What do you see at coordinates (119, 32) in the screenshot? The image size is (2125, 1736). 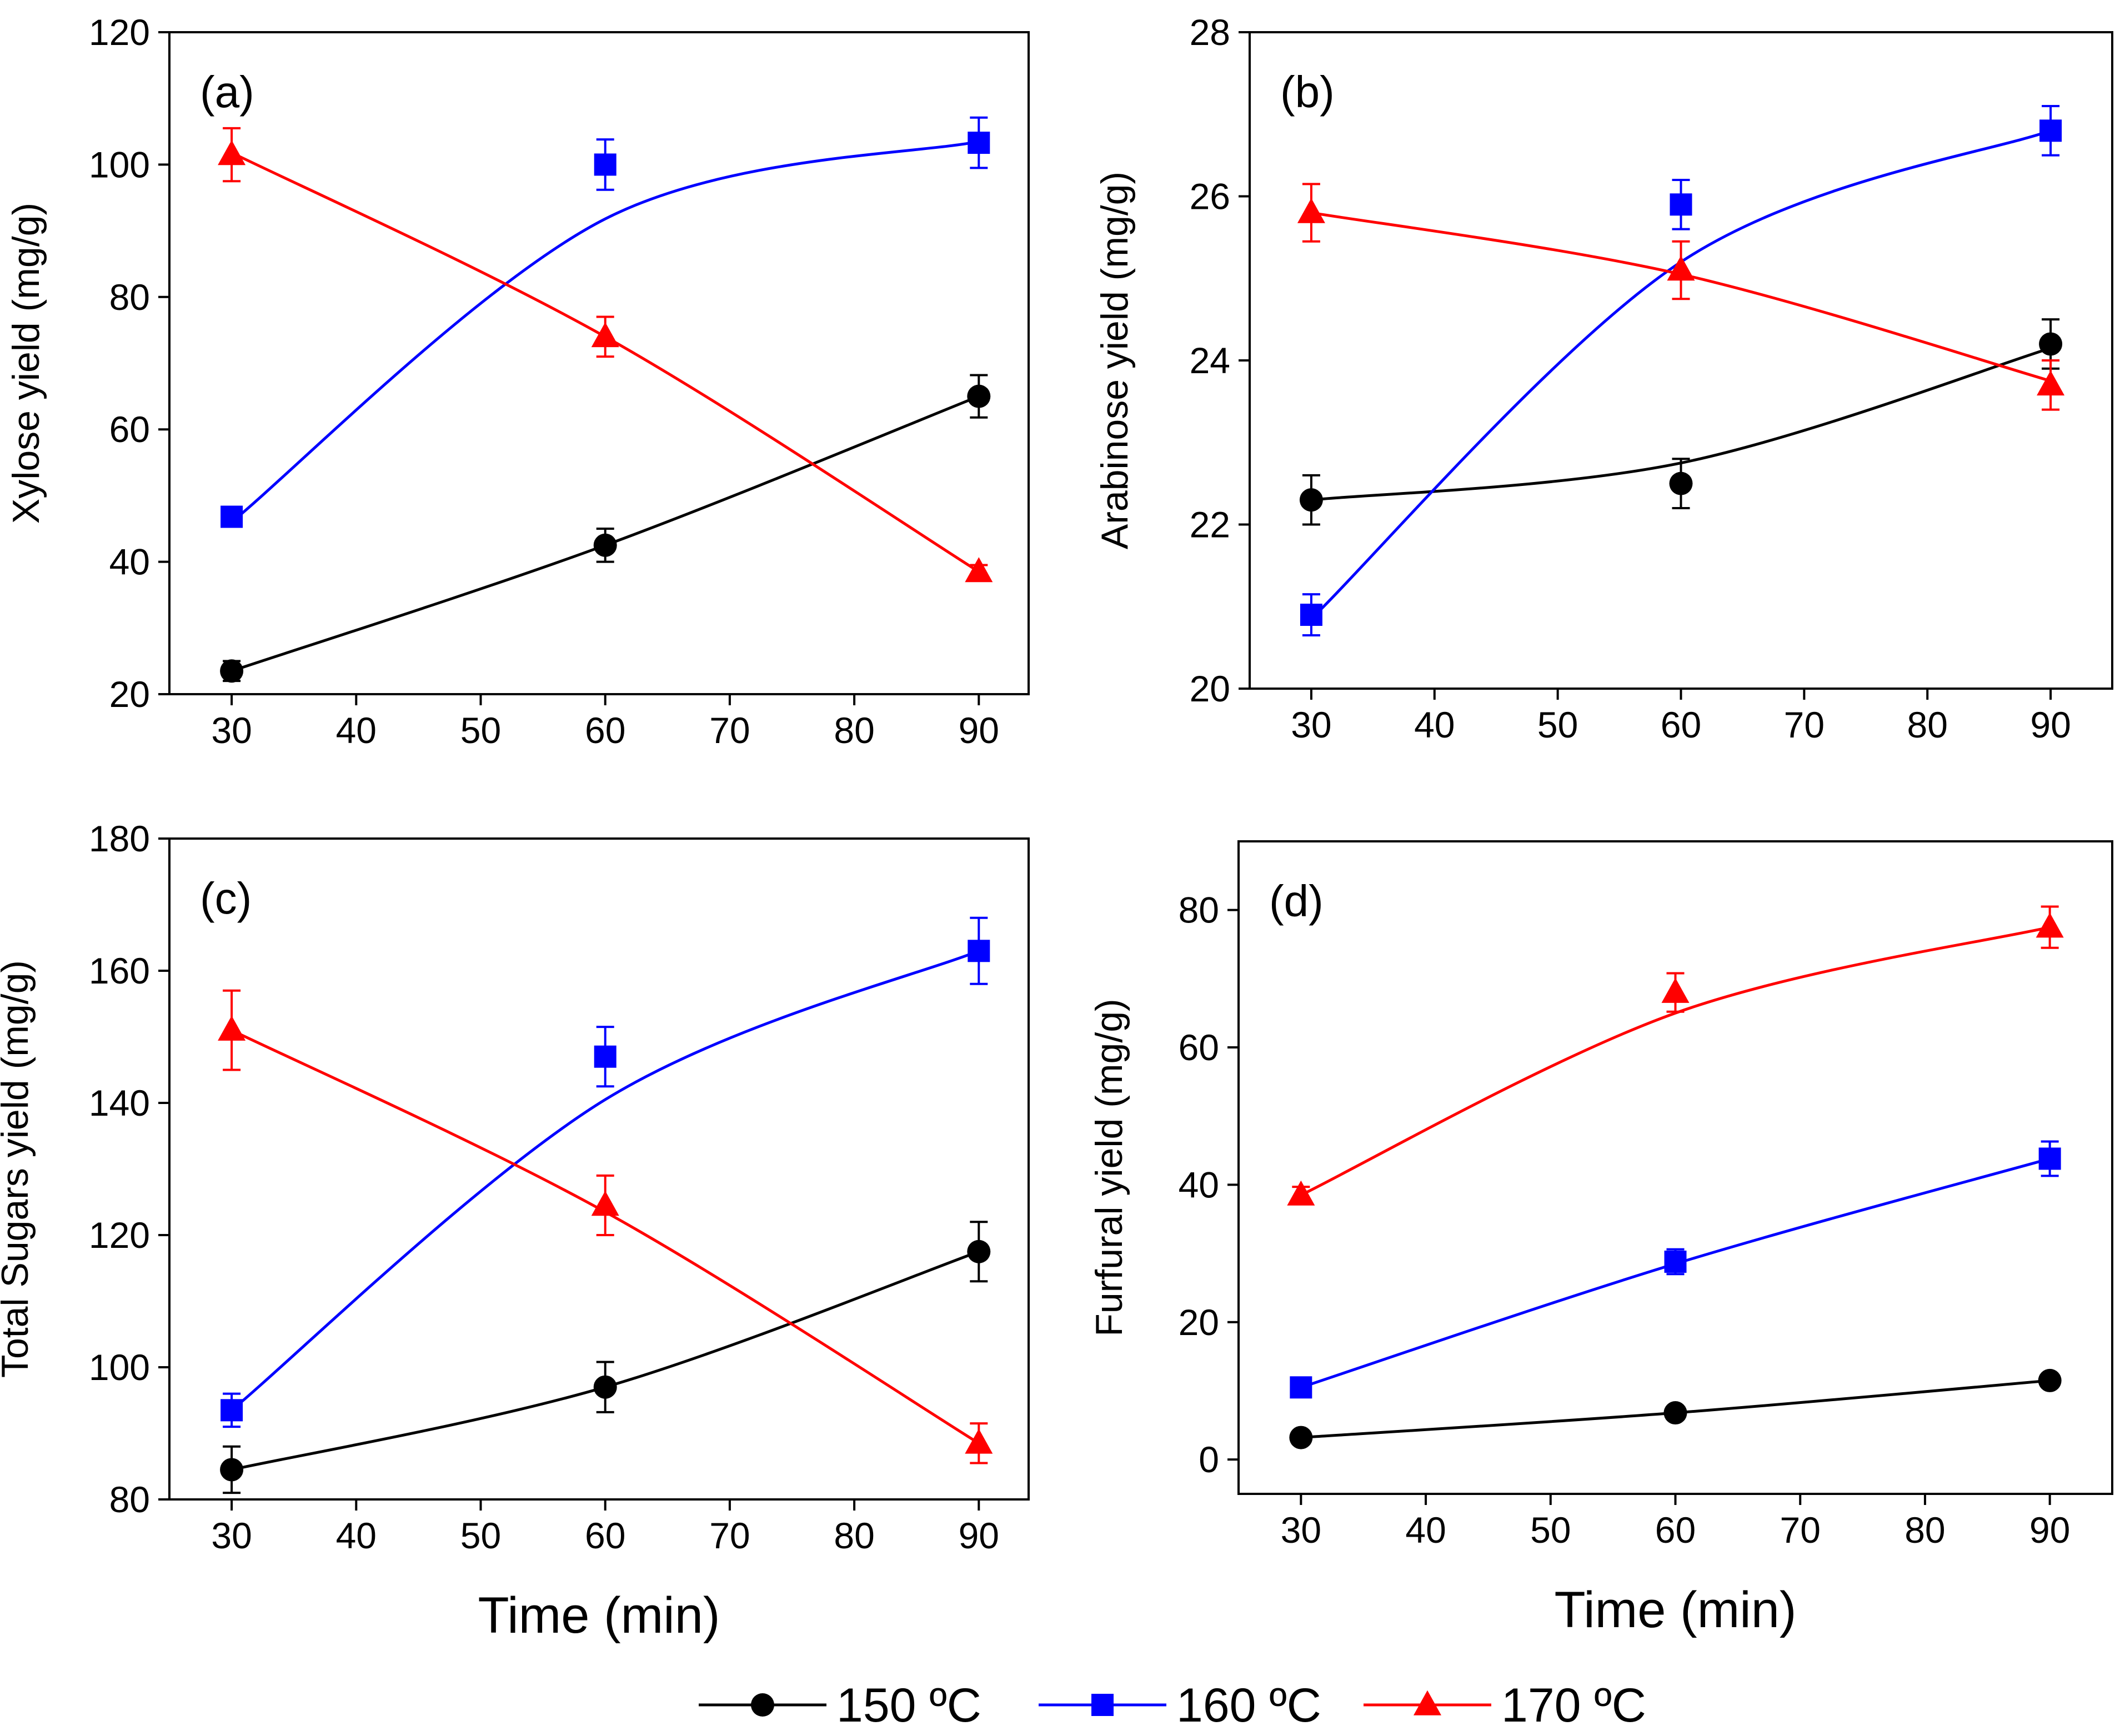 I see `y-tick-label: 120` at bounding box center [119, 32].